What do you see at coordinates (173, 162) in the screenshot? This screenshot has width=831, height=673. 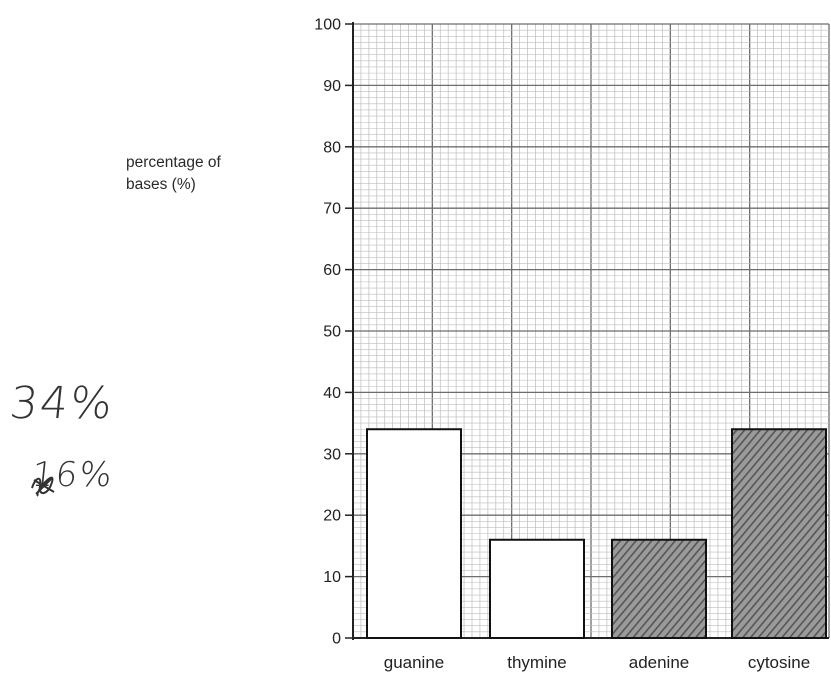 I see `y-axis-label-line-1: percentage of` at bounding box center [173, 162].